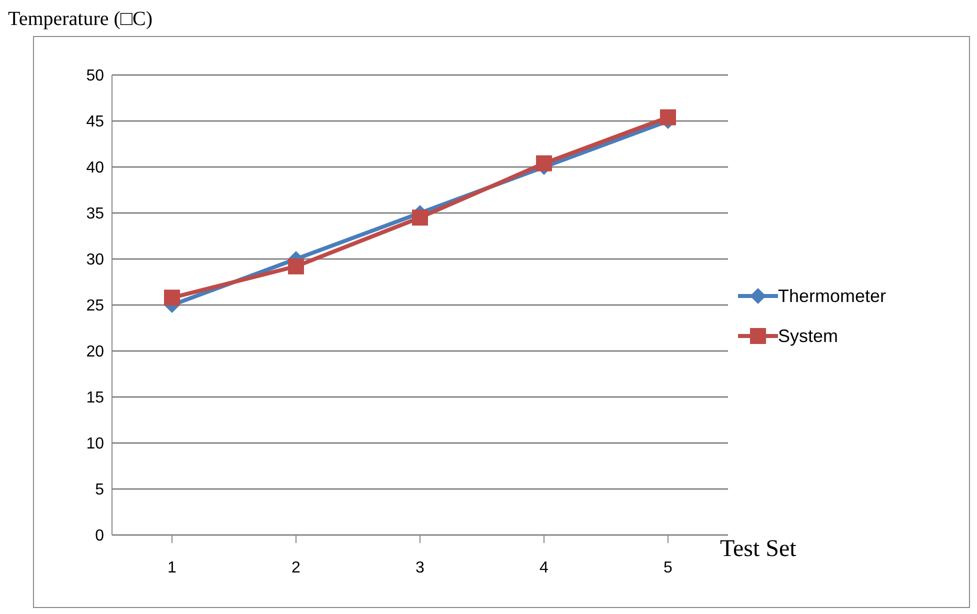  I want to click on y-tick-label: 35, so click(95, 214).